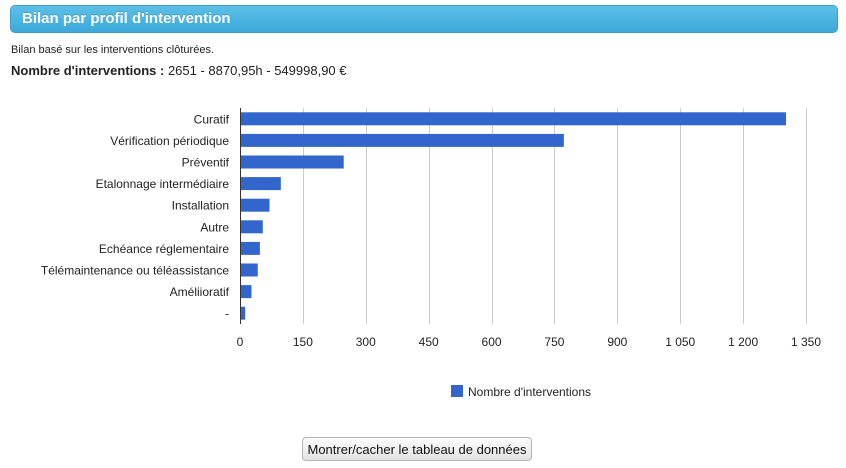 This screenshot has height=468, width=846. What do you see at coordinates (806, 342) in the screenshot?
I see `tick-label: 1 350` at bounding box center [806, 342].